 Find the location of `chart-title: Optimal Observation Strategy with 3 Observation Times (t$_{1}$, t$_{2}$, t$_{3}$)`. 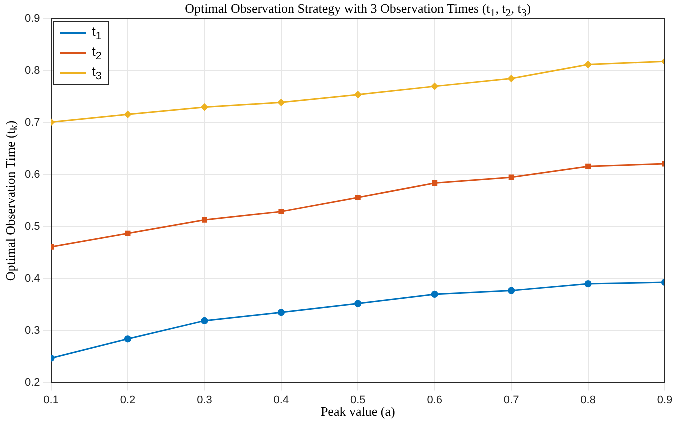

chart-title: Optimal Observation Strategy with 3 Observation Times (t$_{1}$, t$_{2}$, t$_{3}$) is located at coordinates (358, 10).